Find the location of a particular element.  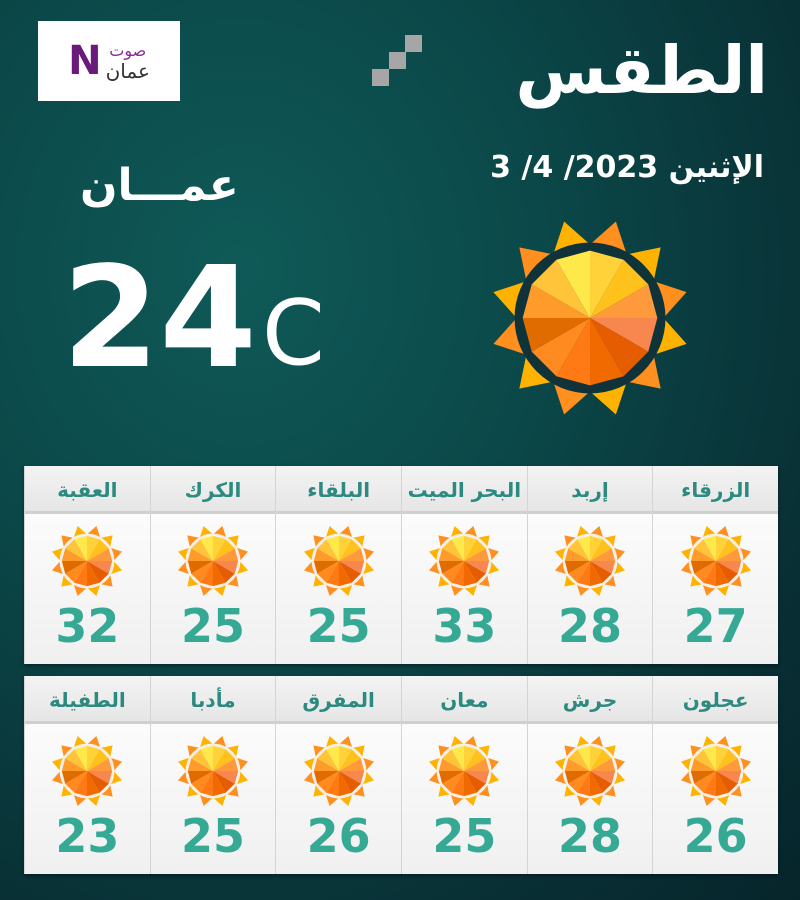

city-card: البلقاء 25 is located at coordinates (338, 565).